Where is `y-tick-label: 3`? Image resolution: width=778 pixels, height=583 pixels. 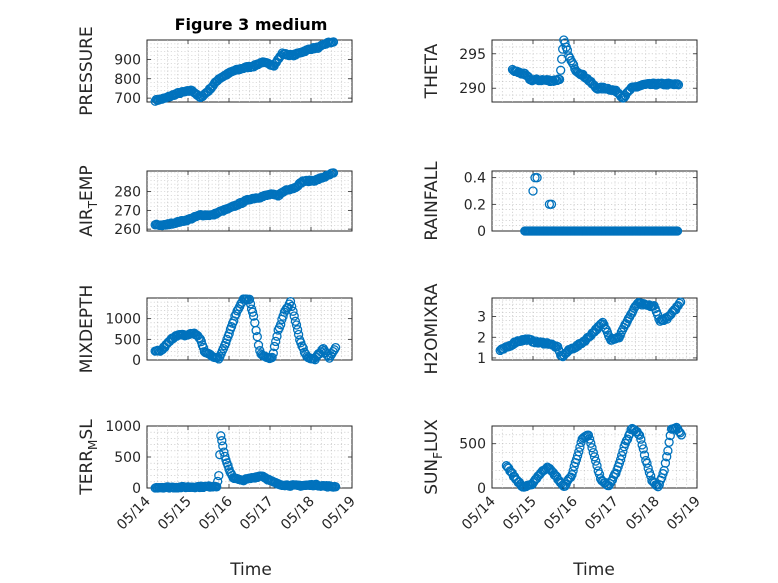 y-tick-label: 3 is located at coordinates (481, 318).